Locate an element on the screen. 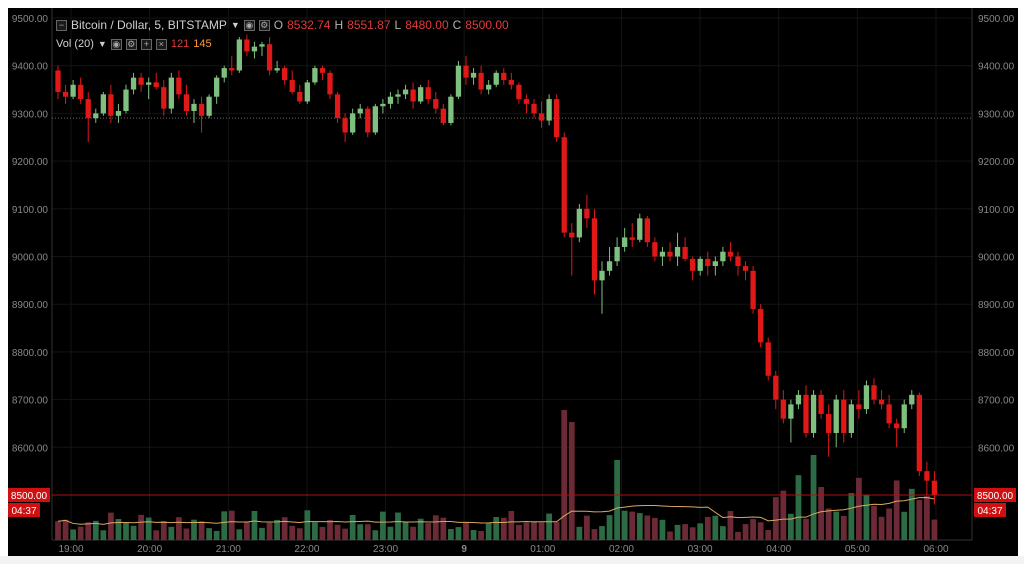 The image size is (1024, 564). volume-ma-line is located at coordinates (496, 511).